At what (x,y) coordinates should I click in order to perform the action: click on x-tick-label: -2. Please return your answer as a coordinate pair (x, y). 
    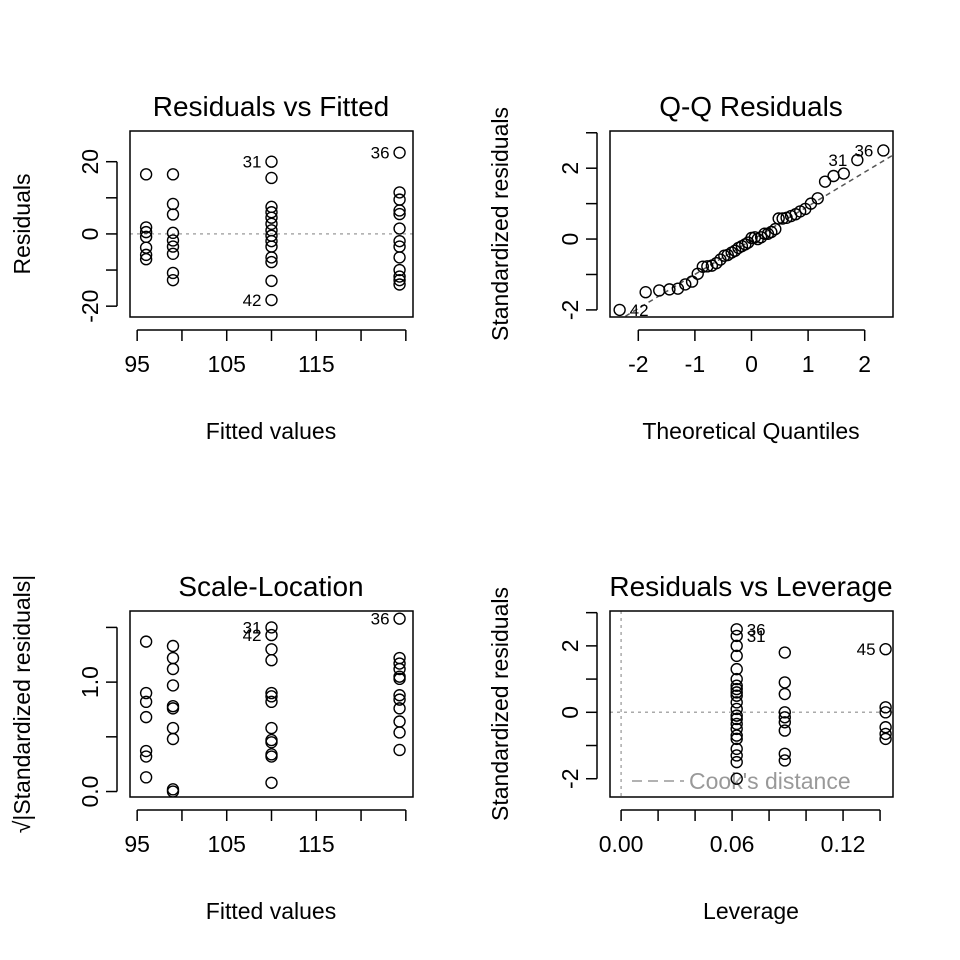
    Looking at the image, I should click on (638, 364).